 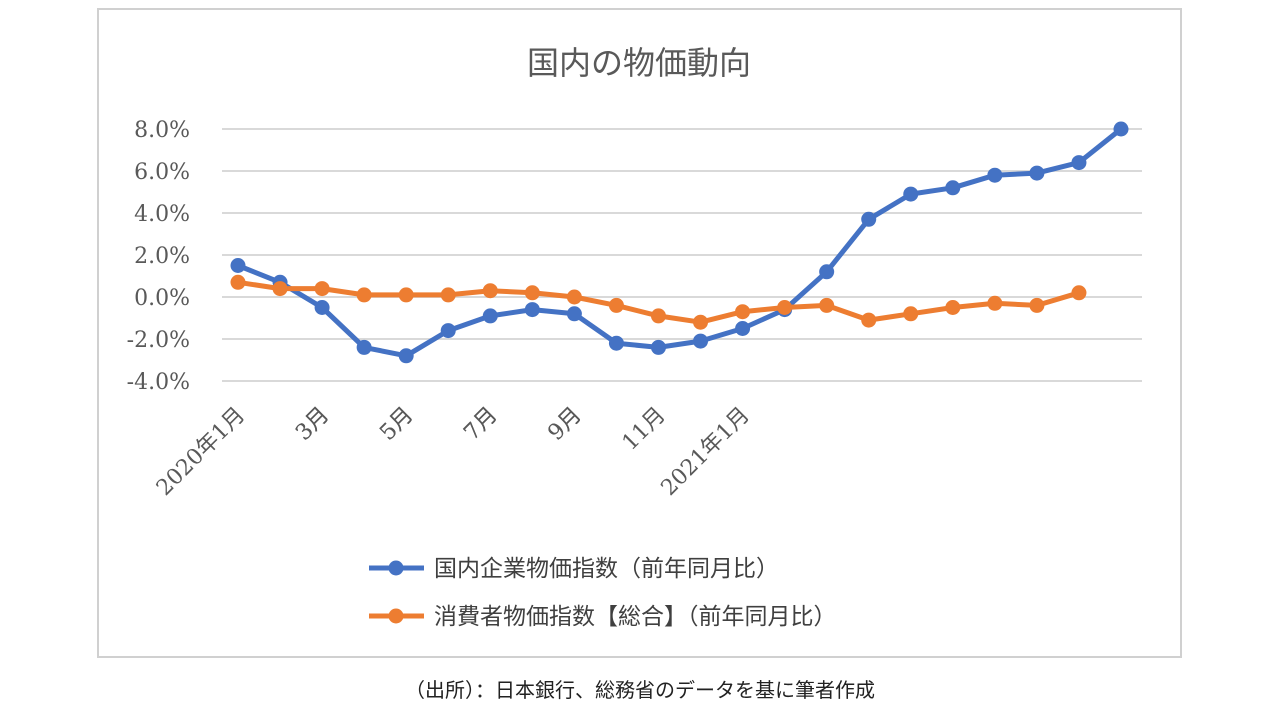 I want to click on source-note: （出所）：日本銀行、総務省のデータを基に筆者作成, so click(x=640, y=690).